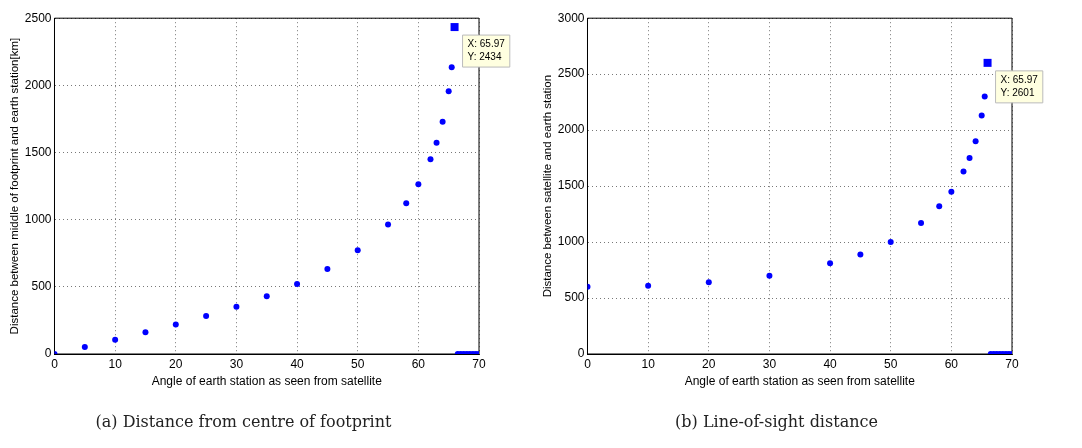 The height and width of the screenshot is (448, 1082). I want to click on y-axis-title: Distance between middle of footprint and earth station[km], so click(14, 186).